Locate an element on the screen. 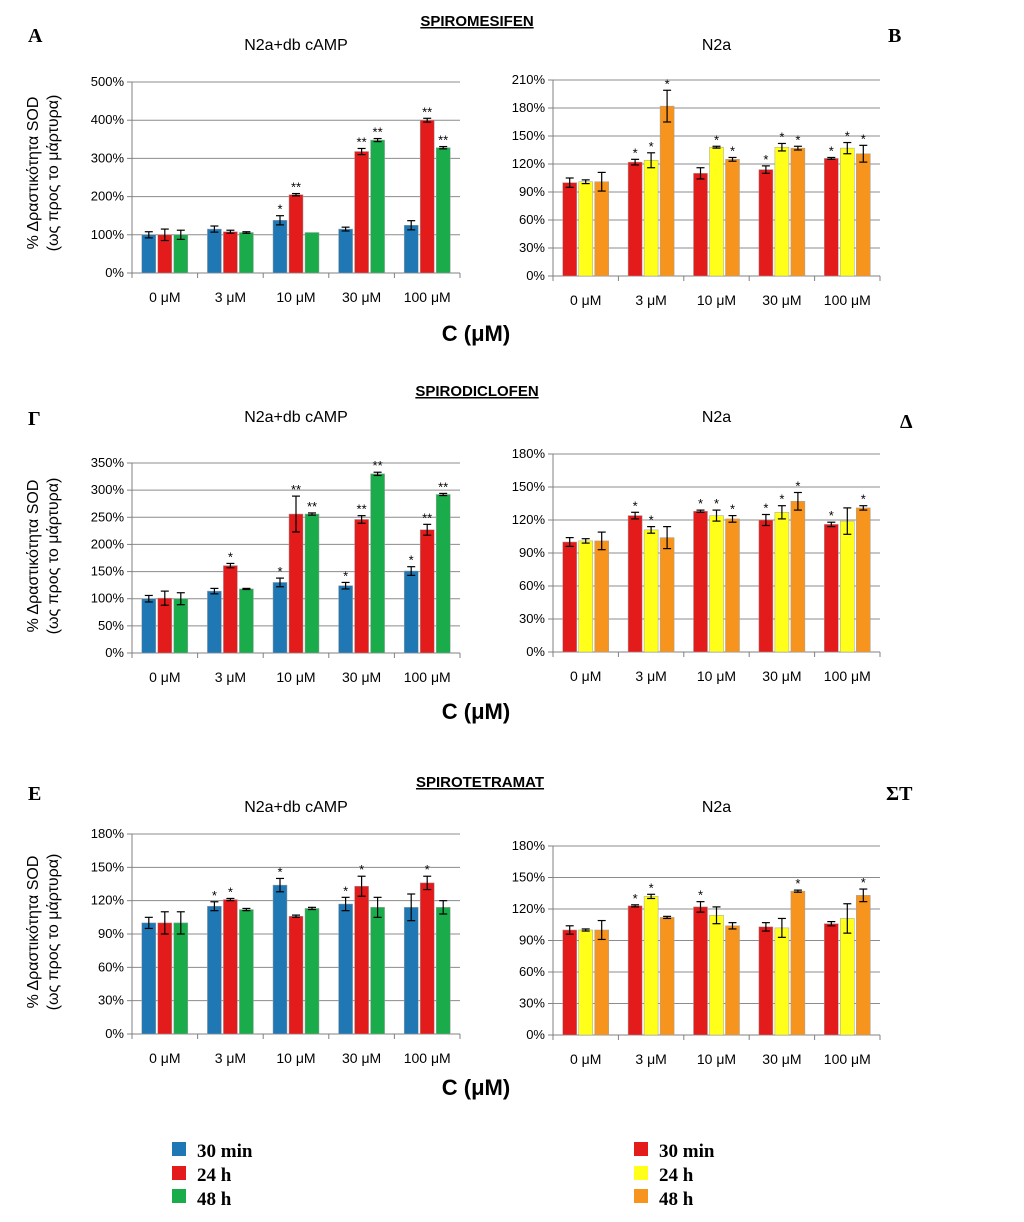 This screenshot has width=1024, height=1222. section-title-spiromesifen: SPIROMESIFEN is located at coordinates (476, 21).